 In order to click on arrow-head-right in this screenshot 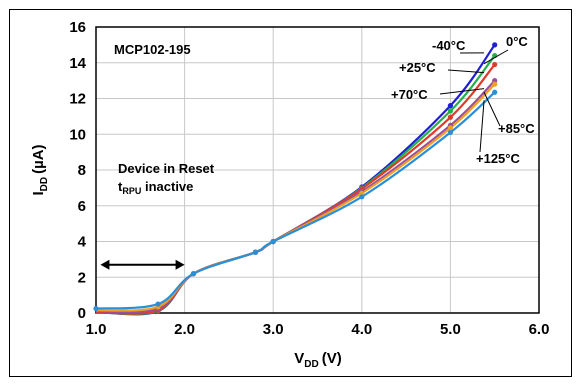, I will do `click(180, 264)`.